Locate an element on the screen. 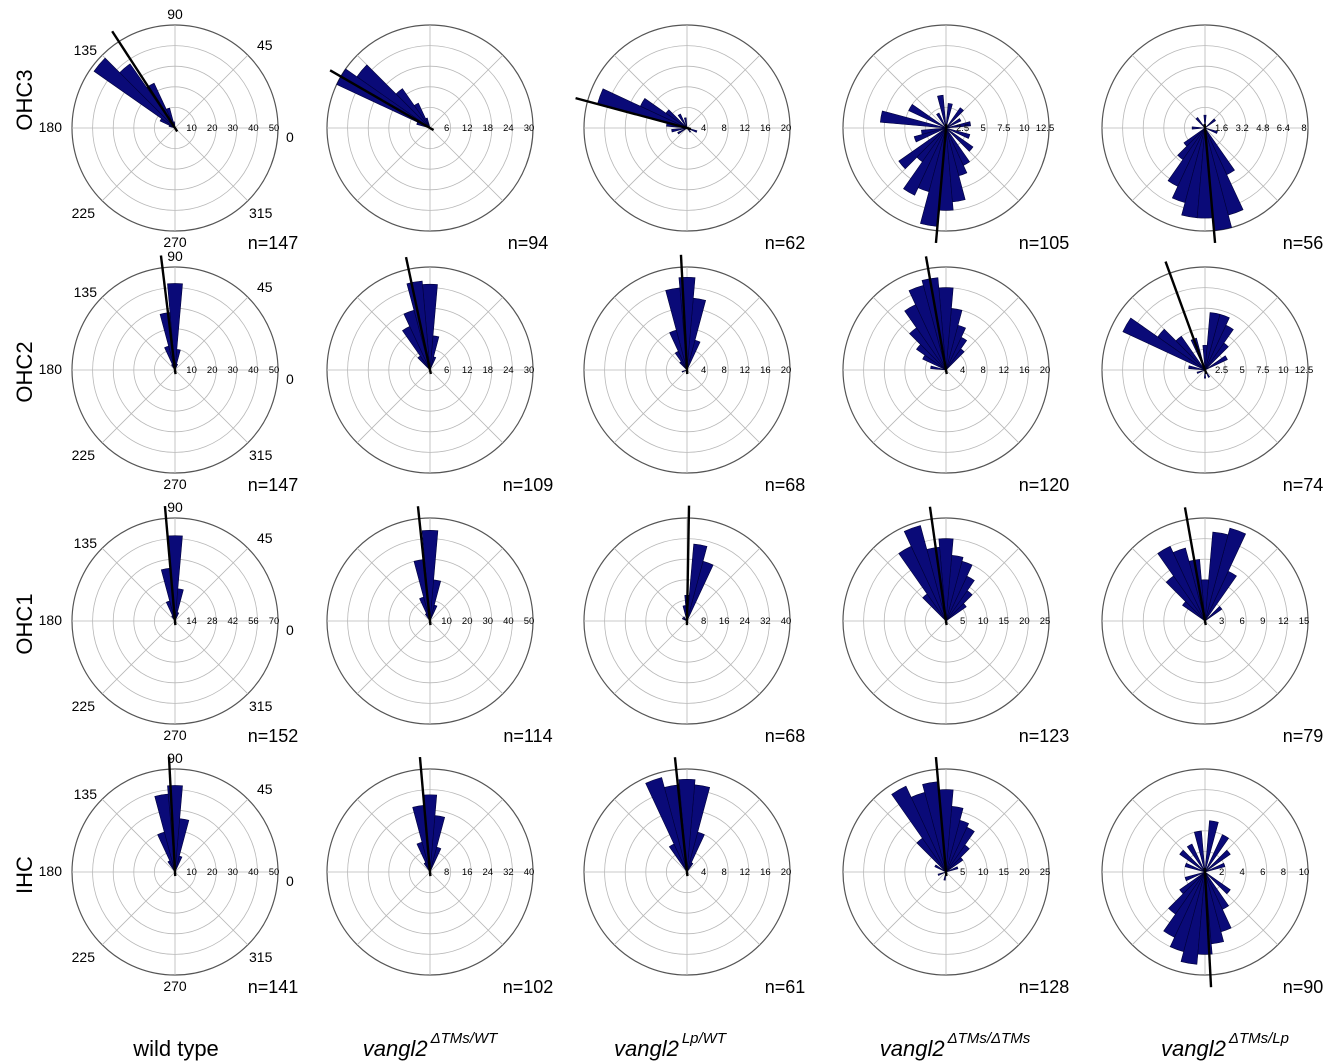 Image resolution: width=1338 pixels, height=1064 pixels. polar-panel-ihc-4: 2 4 6 8 10 n=90 is located at coordinates (1212, 882).